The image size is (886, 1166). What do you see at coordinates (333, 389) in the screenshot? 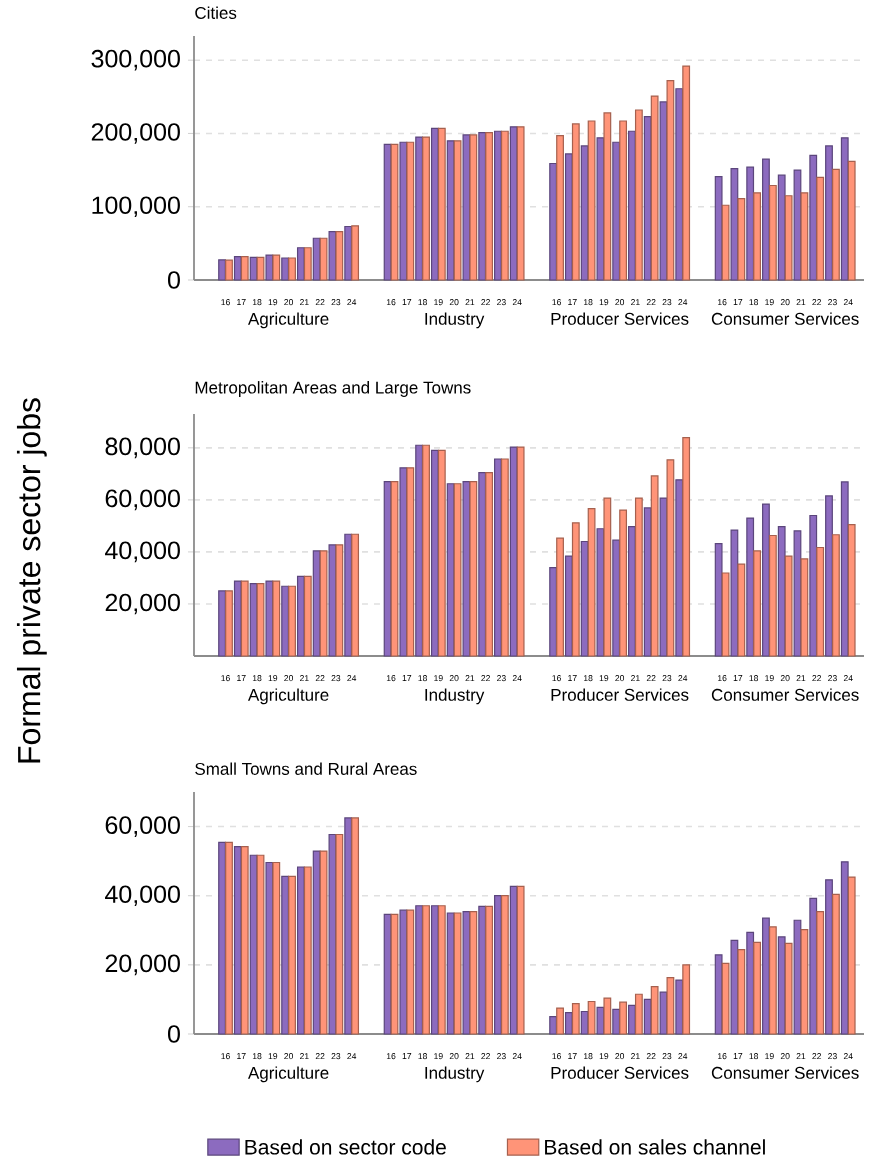
I see `chart-title: Metropolitan Areas and Large Towns` at bounding box center [333, 389].